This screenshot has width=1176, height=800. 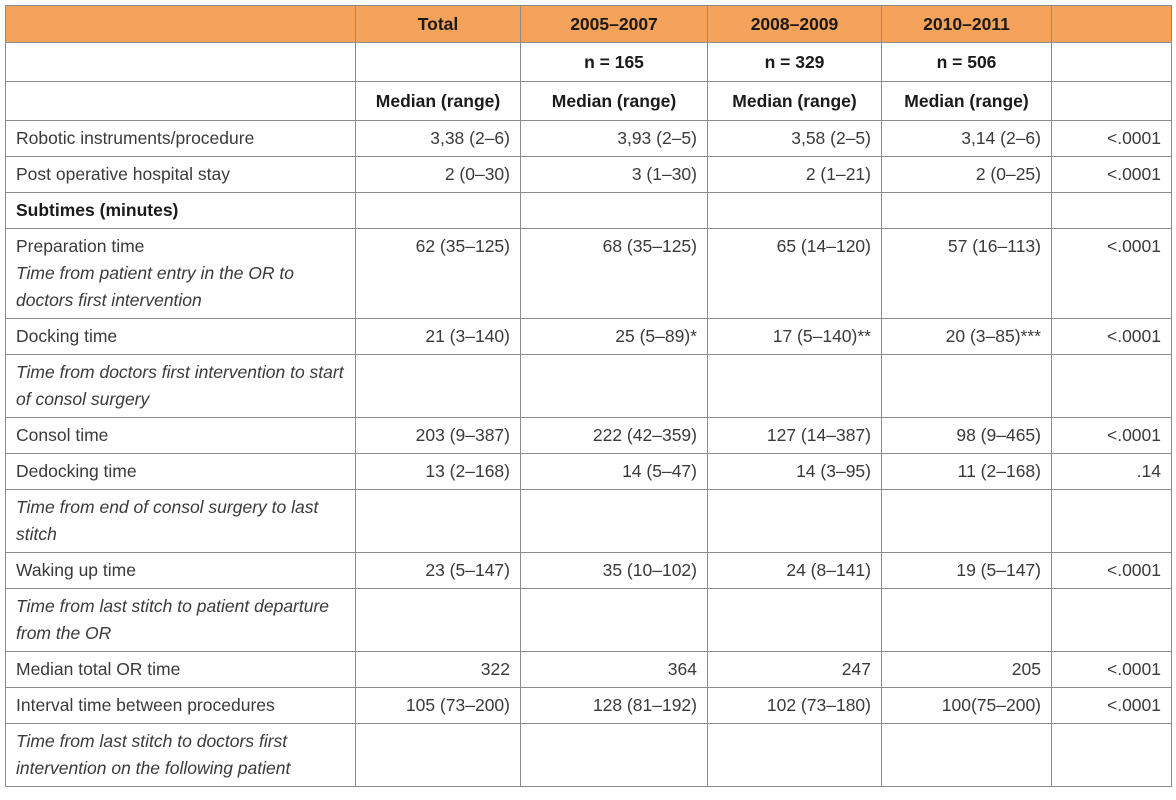 What do you see at coordinates (966, 570) in the screenshot?
I see `median-range-cell: 19 (5–147)` at bounding box center [966, 570].